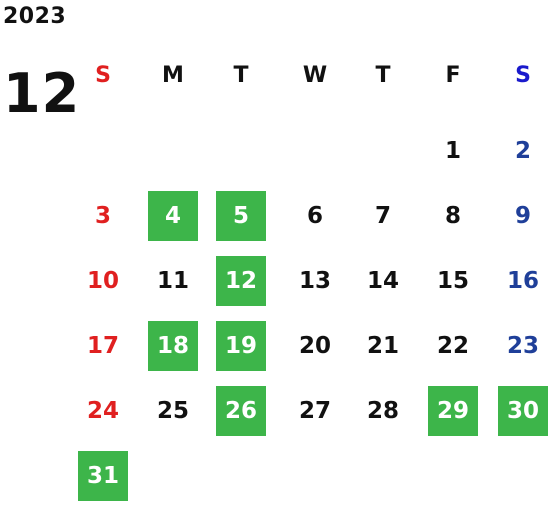  Describe the element at coordinates (383, 75) in the screenshot. I see `weekday-header-thursday: T` at that location.